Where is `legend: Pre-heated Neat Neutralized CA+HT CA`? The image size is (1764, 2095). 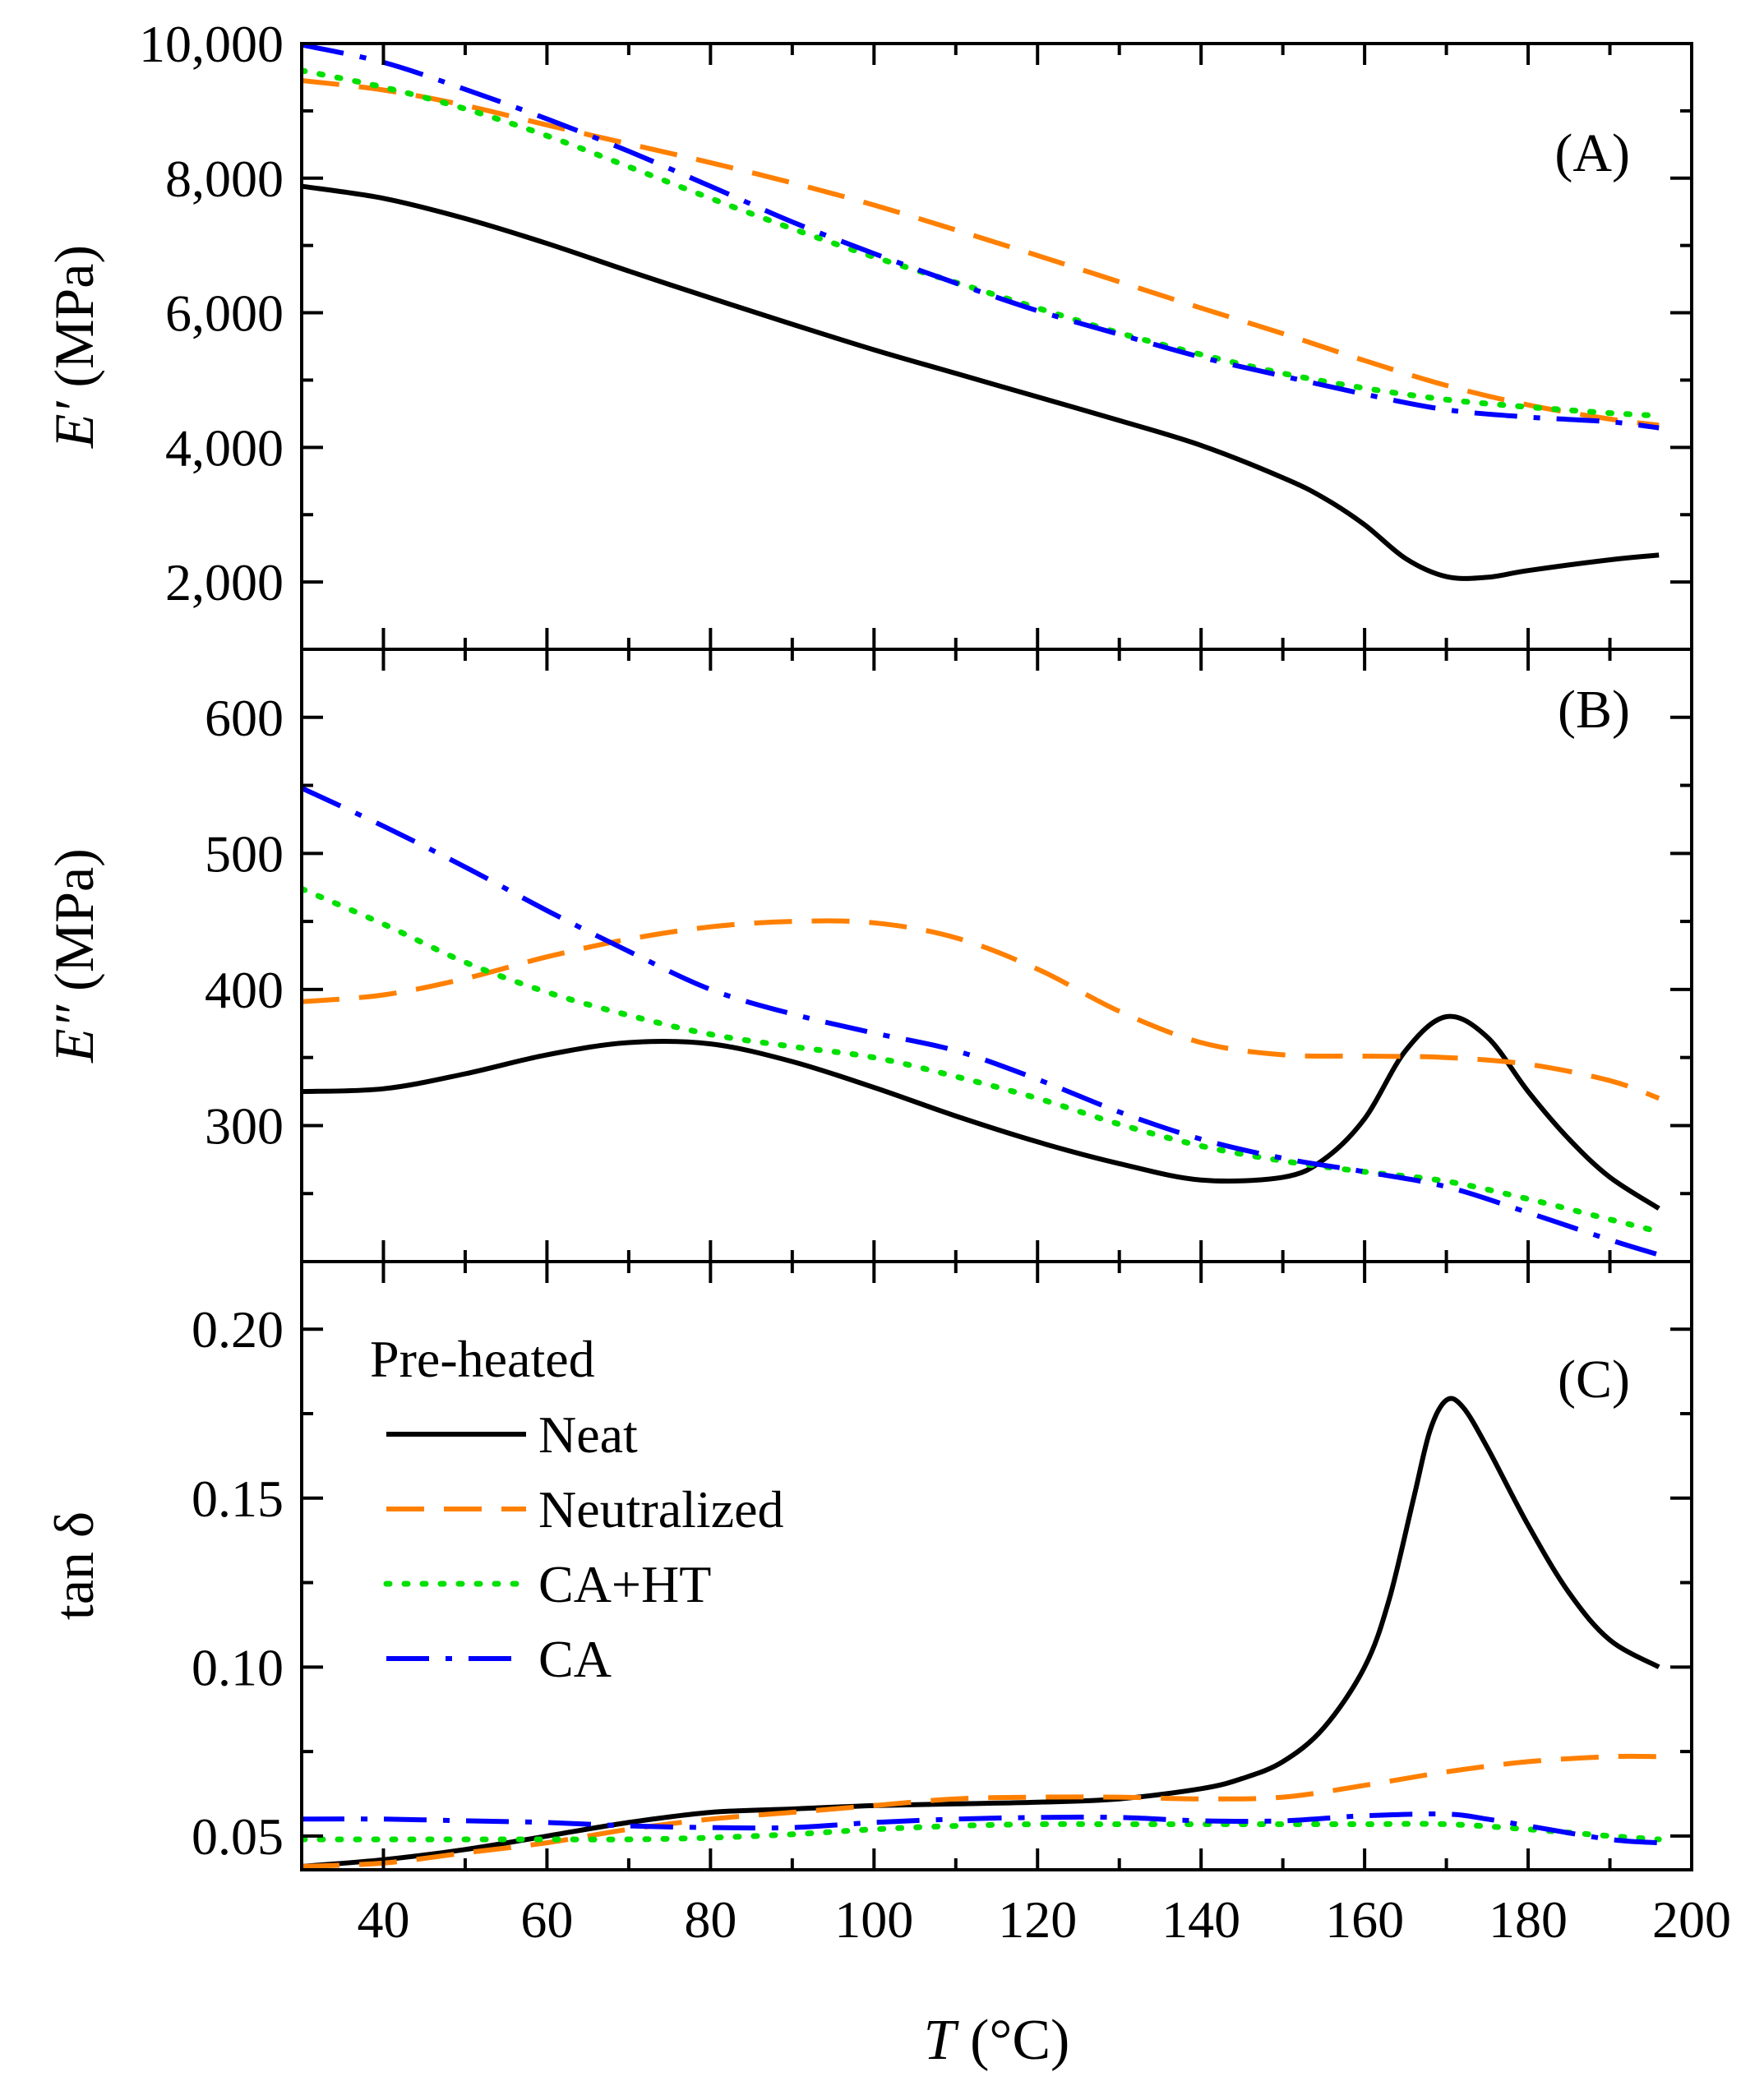
legend: Pre-heated Neat Neutralized CA+HT CA is located at coordinates (577, 1509).